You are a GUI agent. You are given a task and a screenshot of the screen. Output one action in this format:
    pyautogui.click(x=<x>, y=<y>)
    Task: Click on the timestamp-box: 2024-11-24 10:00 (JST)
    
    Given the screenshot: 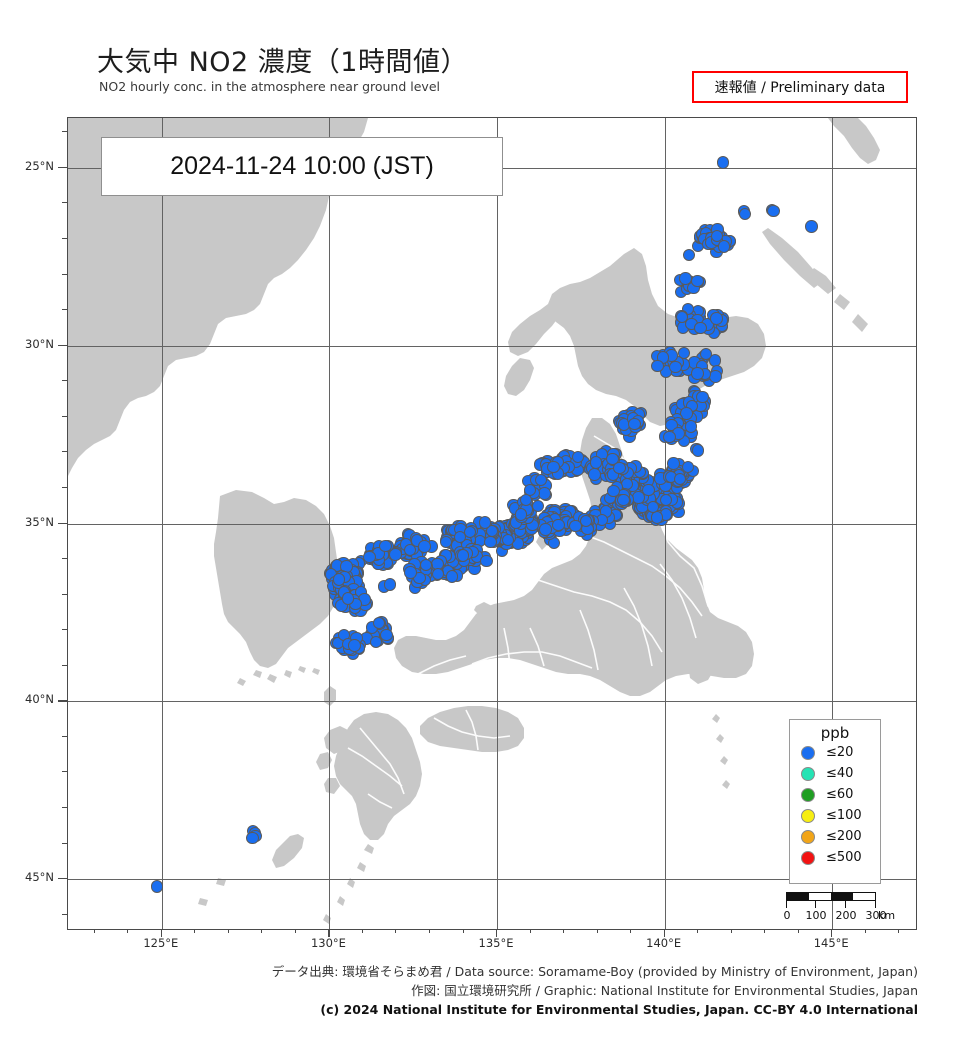 What is the action you would take?
    pyautogui.click(x=302, y=166)
    